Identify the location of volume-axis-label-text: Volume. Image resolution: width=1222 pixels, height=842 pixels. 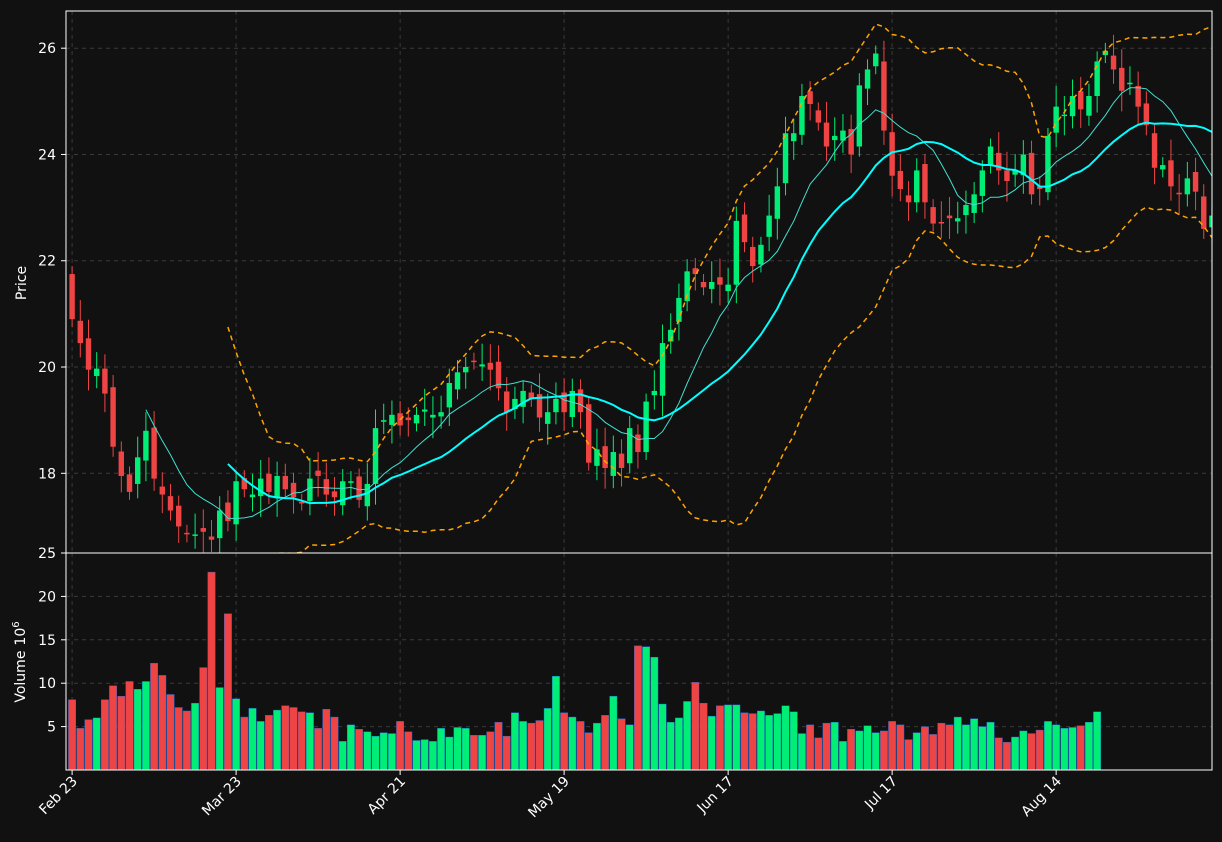
(21, 677).